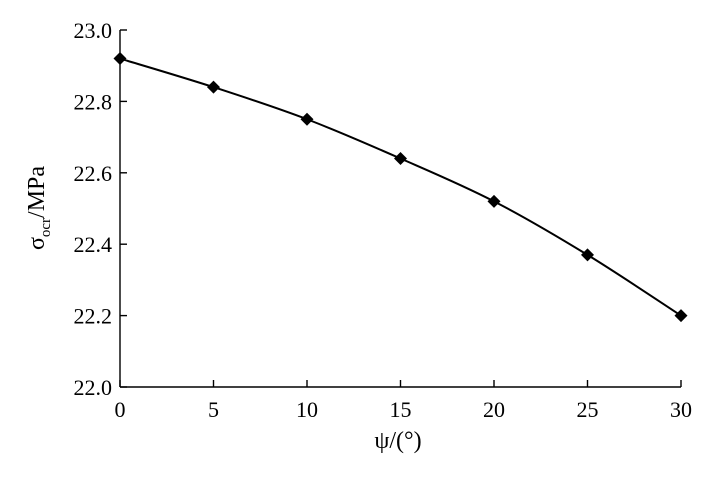  Describe the element at coordinates (100, 209) in the screenshot. I see `y-ticks: 22.0 22.2 22.4 22.6 22.8 23.0` at that location.